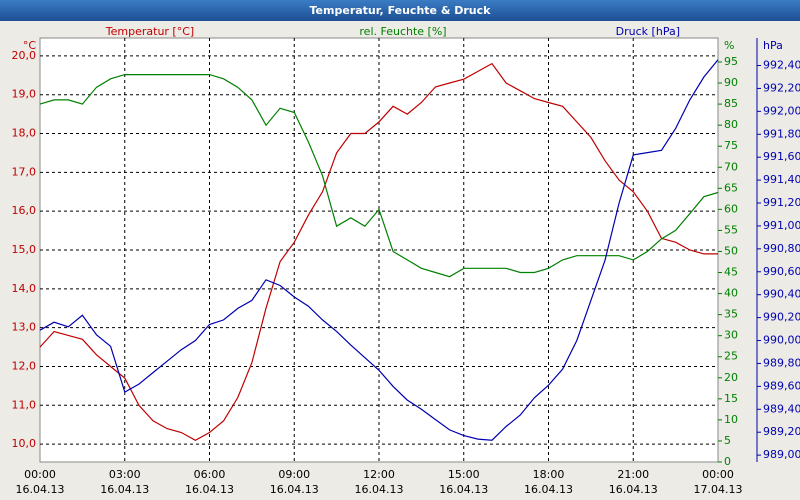 The image size is (800, 500). I want to click on y-tick-label: 13,0, so click(24, 327).